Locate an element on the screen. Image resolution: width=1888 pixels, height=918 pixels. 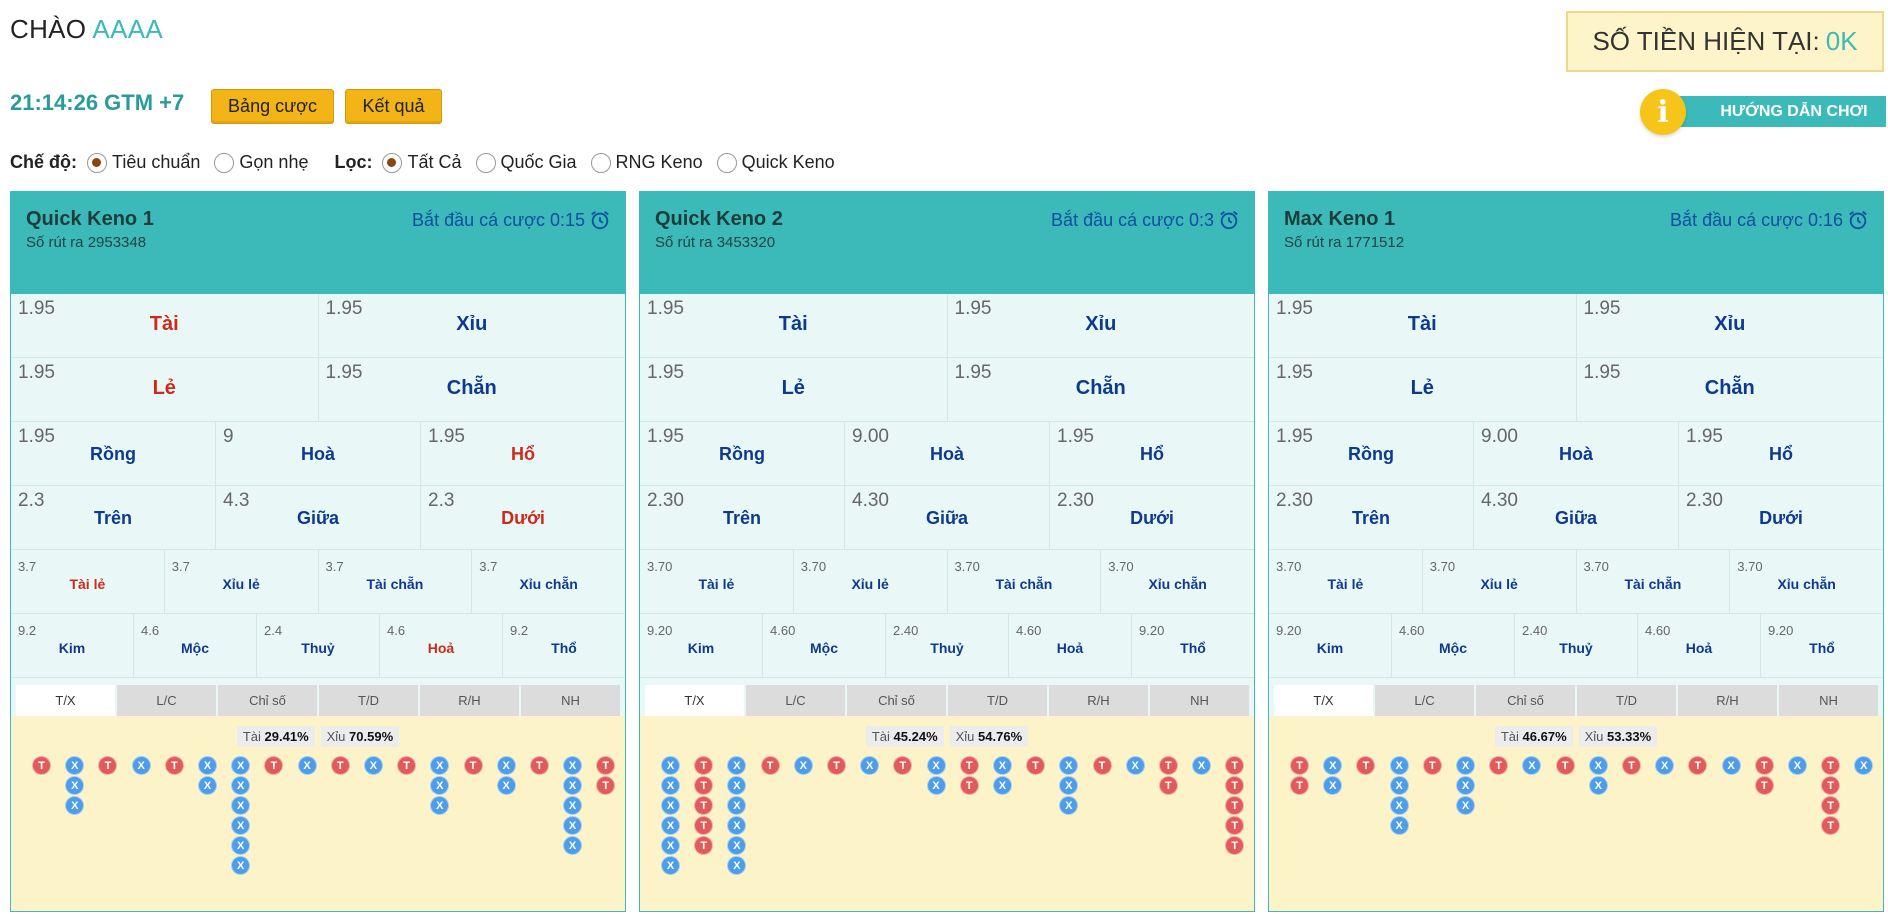
filter-radio-rng-keno: RNG Keno is located at coordinates (646, 162).